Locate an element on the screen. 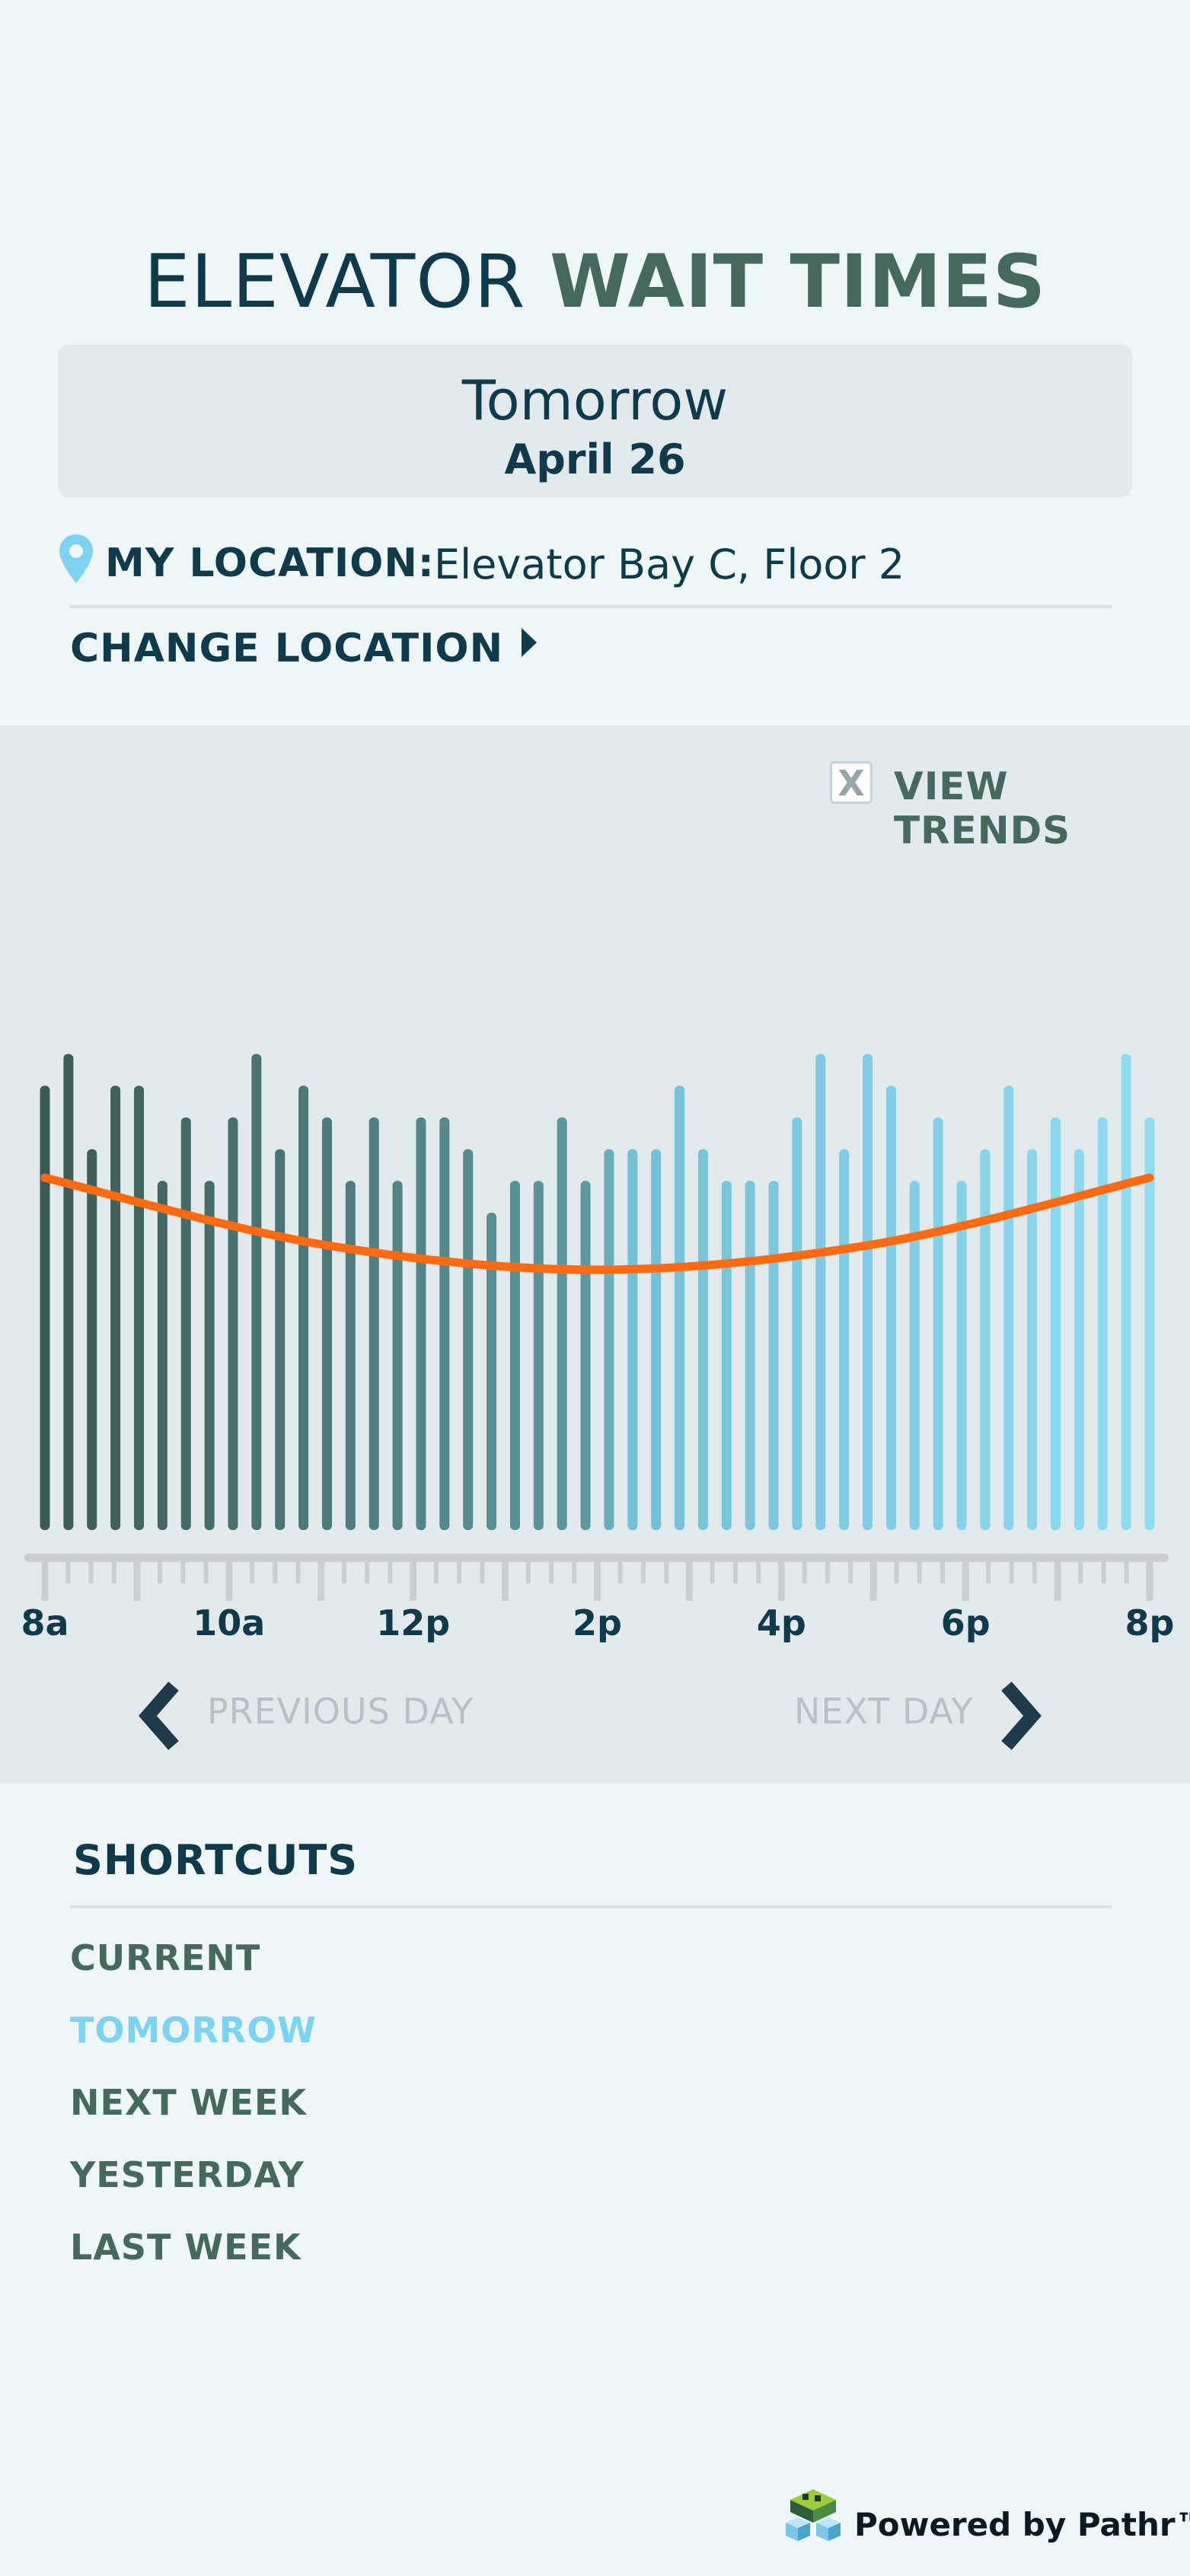 Image resolution: width=1190 pixels, height=2576 pixels. chevron-left-icon is located at coordinates (159, 1716).